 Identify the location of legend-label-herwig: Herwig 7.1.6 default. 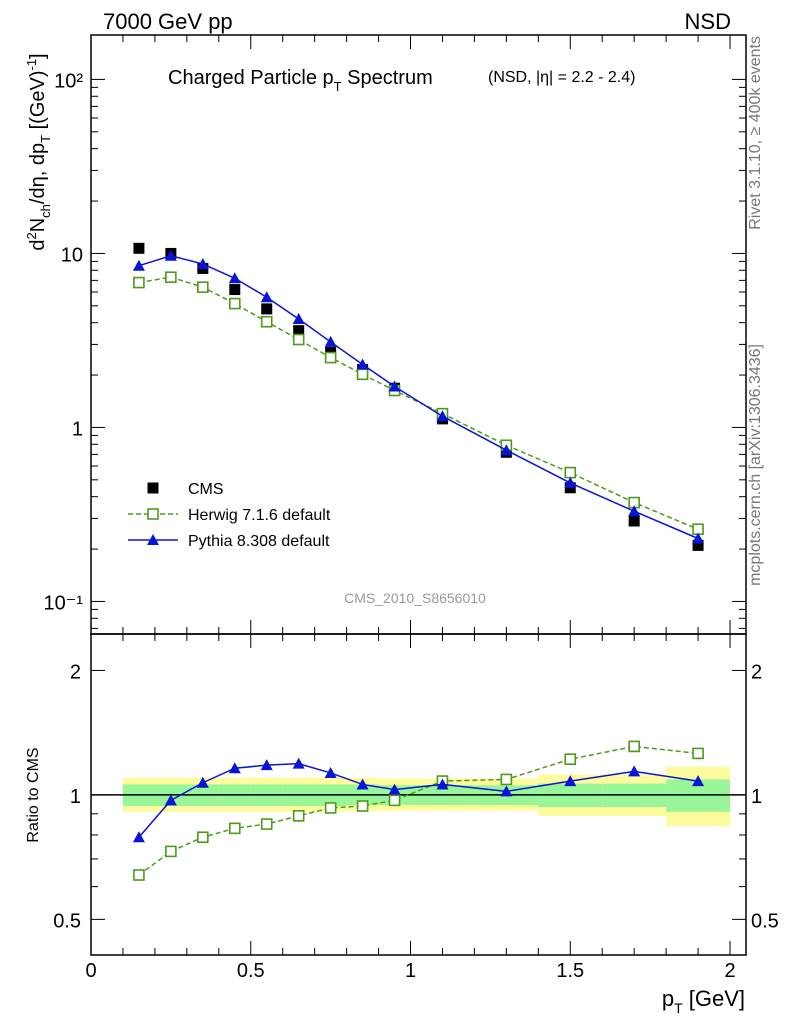
(259, 515).